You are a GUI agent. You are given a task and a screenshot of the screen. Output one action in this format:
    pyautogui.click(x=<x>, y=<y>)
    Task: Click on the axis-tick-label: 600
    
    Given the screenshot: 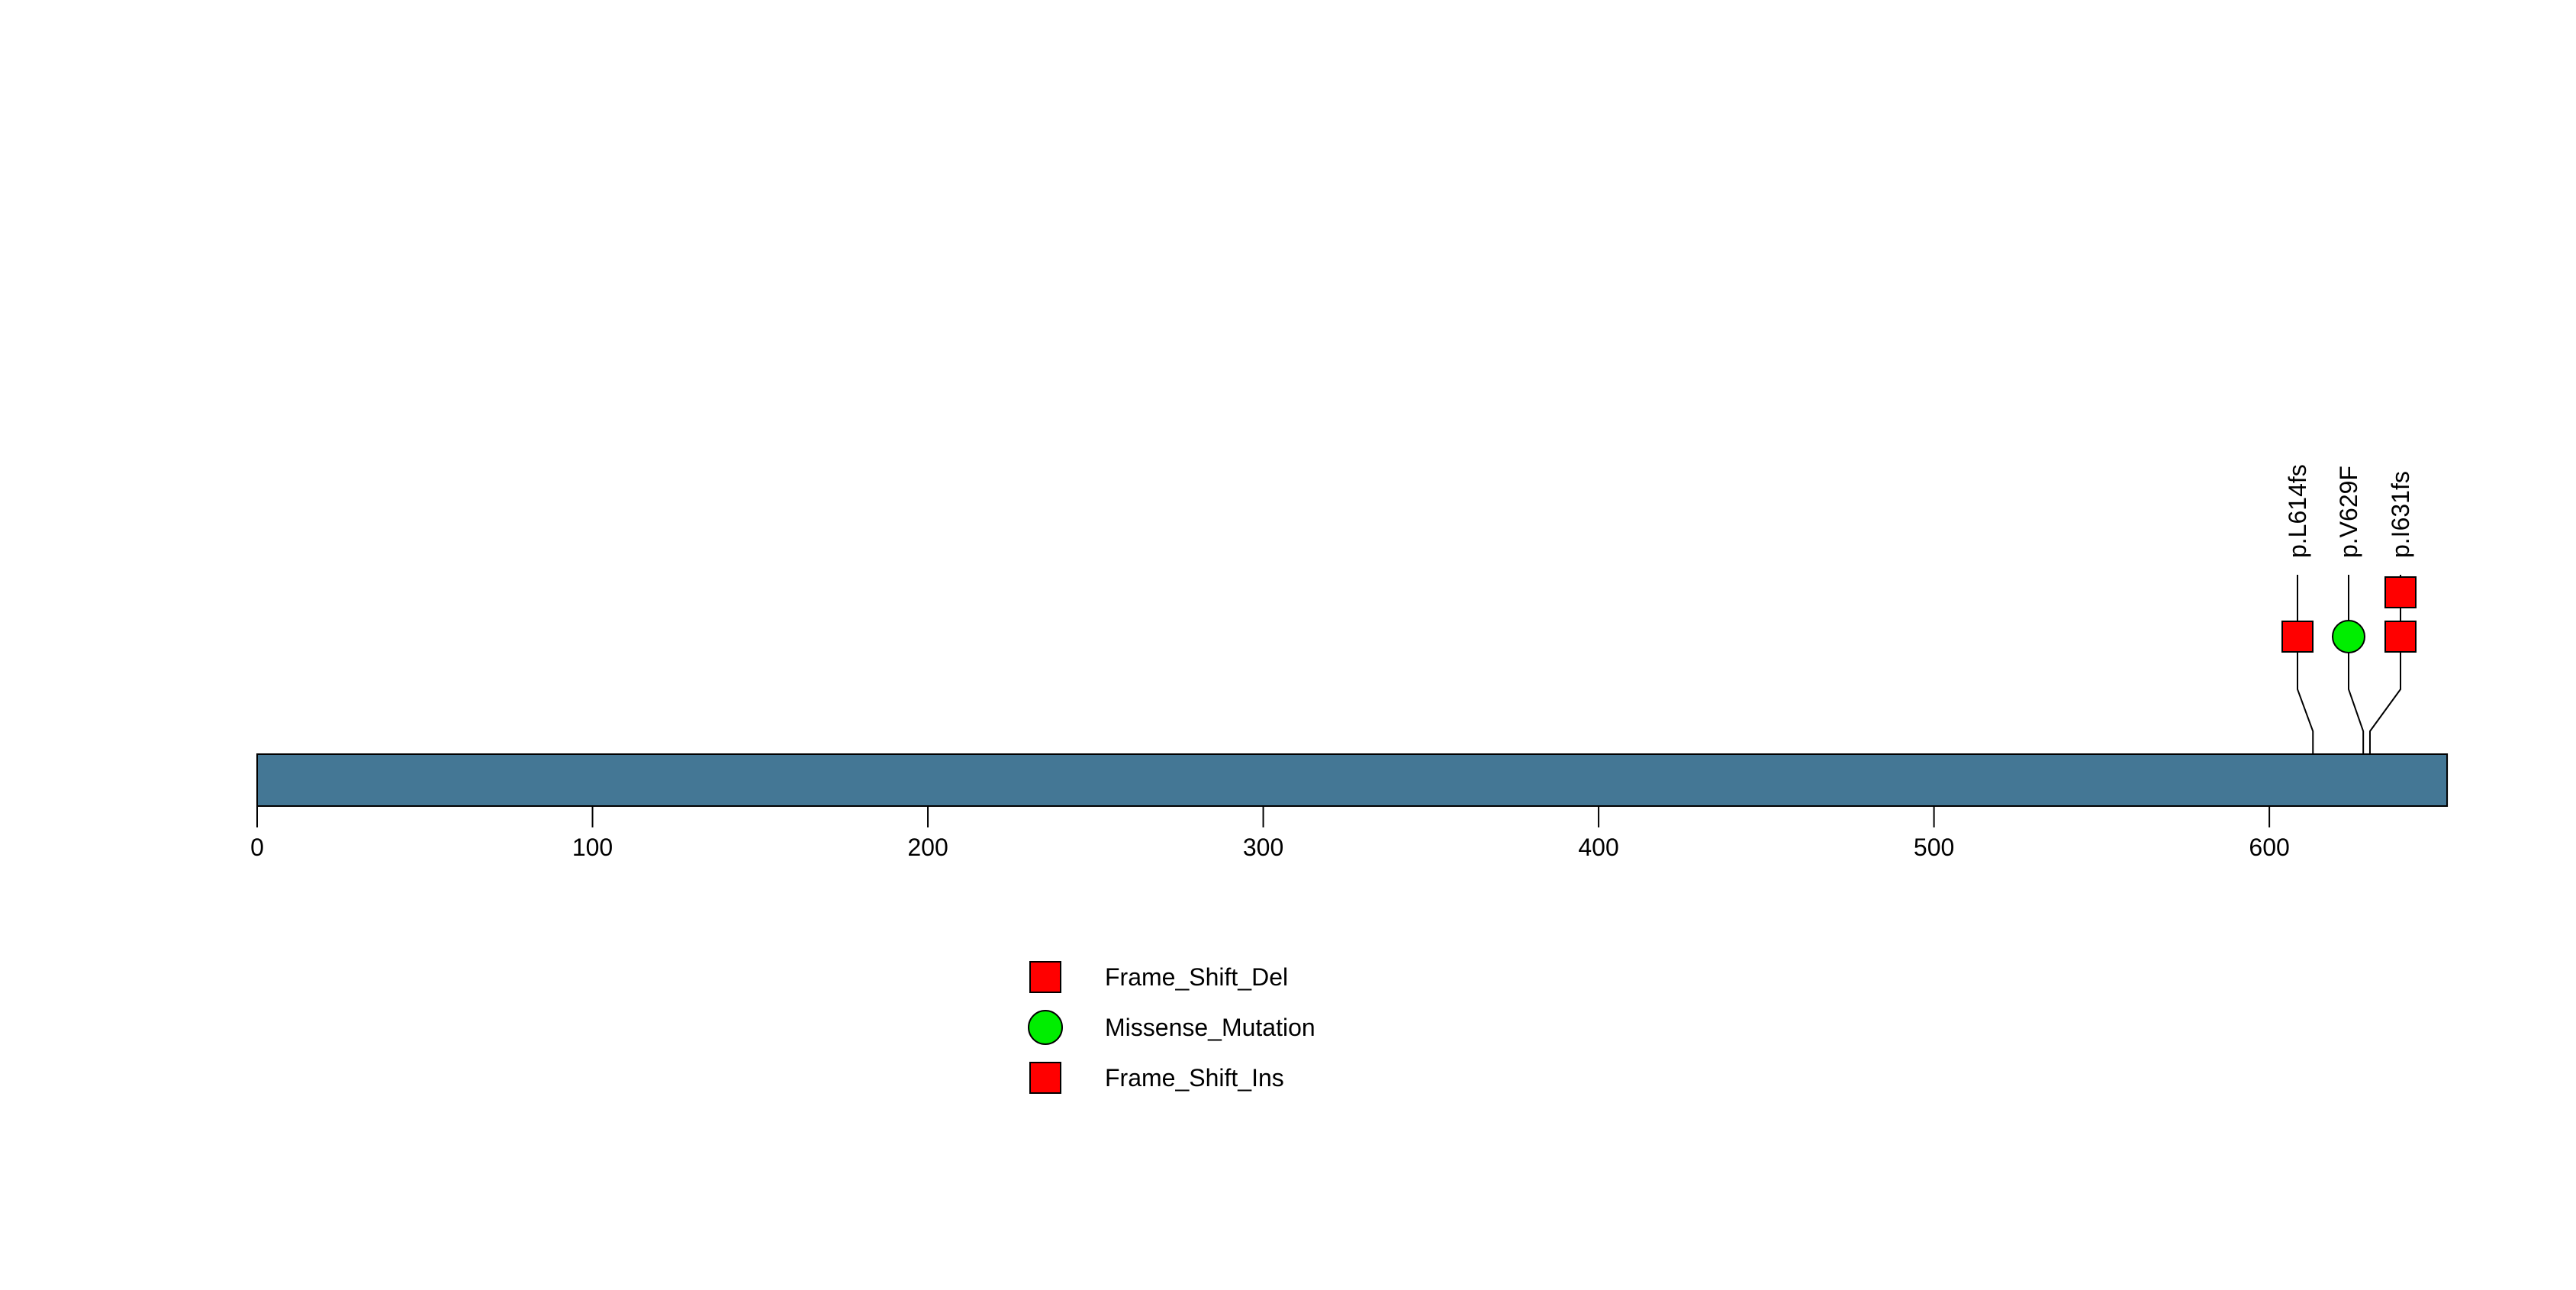 What is the action you would take?
    pyautogui.click(x=2269, y=847)
    